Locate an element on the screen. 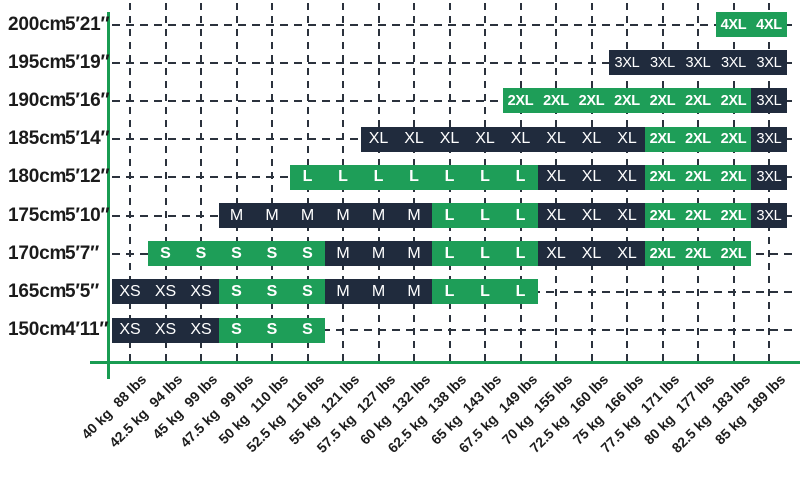  y-axis-label-190cm: 190cm 5′16″ is located at coordinates (59, 100).